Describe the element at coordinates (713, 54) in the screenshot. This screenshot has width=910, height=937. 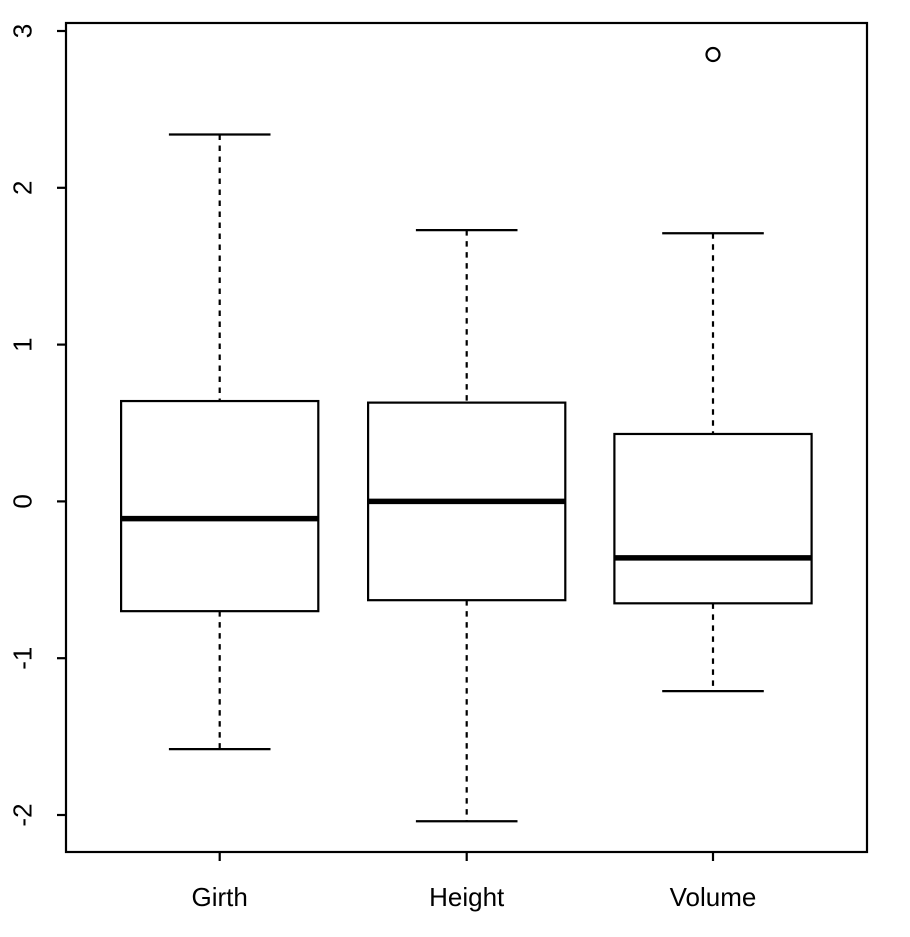
I see `outlier-point-volume` at that location.